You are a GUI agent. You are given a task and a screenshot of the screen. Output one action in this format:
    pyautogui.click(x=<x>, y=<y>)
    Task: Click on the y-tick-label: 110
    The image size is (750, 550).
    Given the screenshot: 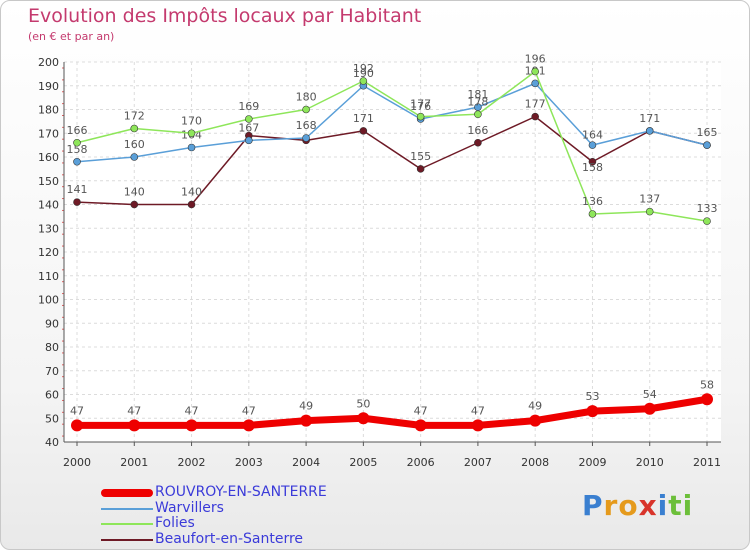 What is the action you would take?
    pyautogui.click(x=48, y=276)
    